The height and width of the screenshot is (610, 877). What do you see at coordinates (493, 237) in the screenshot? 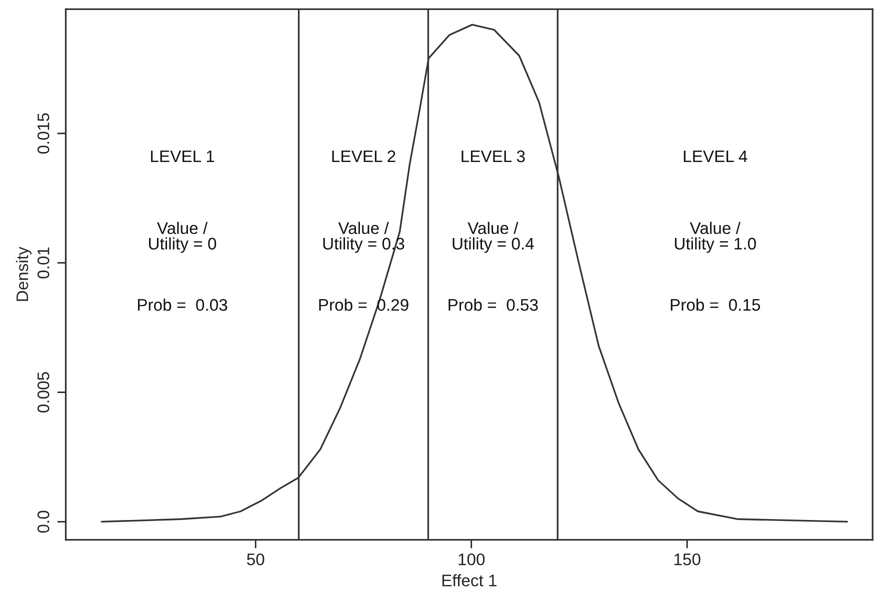
I see `annotation: Value / Utility = 0.4` at bounding box center [493, 237].